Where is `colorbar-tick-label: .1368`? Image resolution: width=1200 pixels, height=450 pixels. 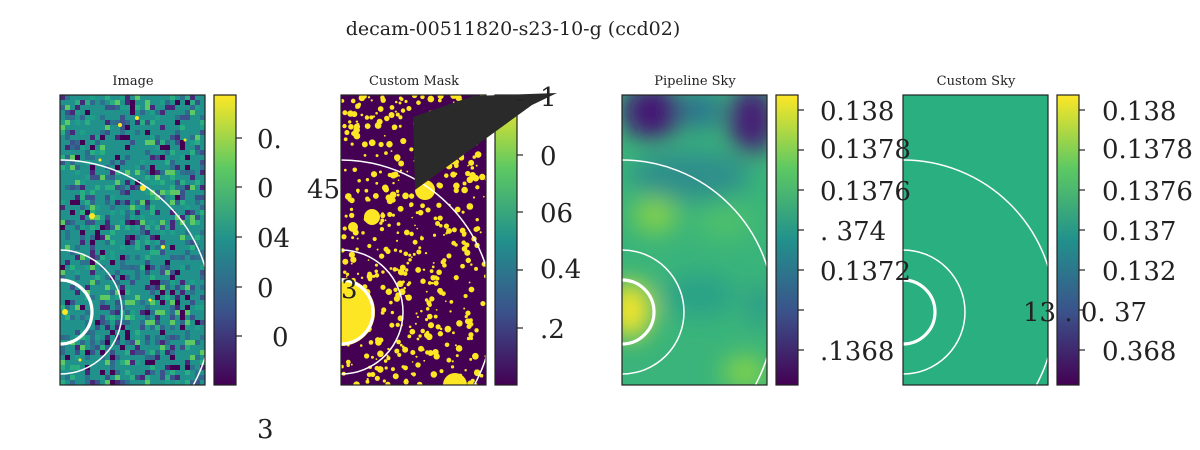
colorbar-tick-label: .1368 is located at coordinates (857, 352).